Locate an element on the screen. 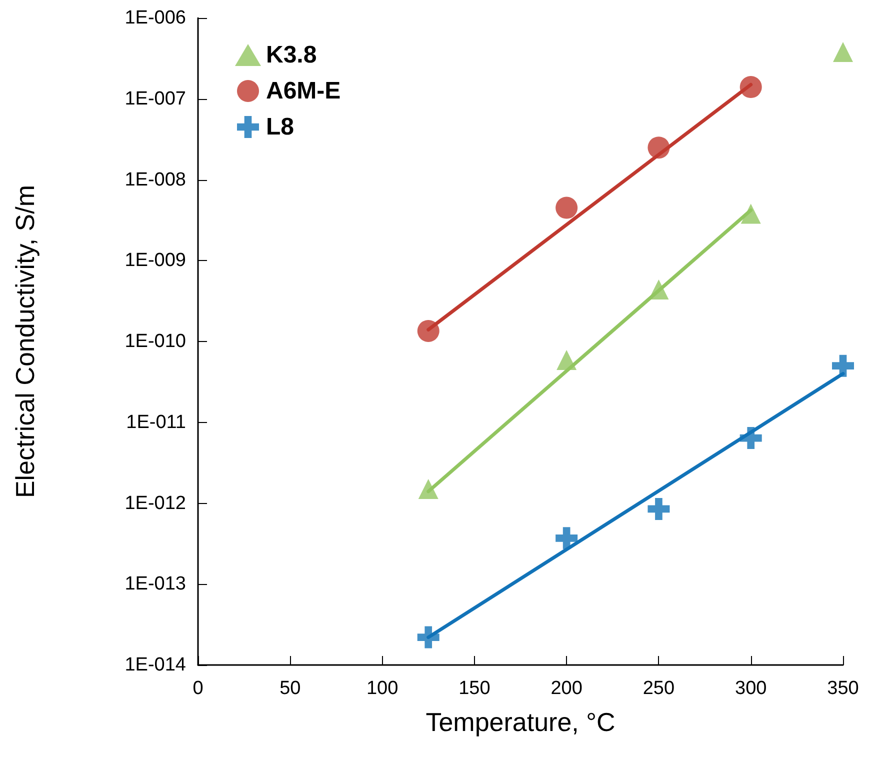  y-tick-label: 1E-006 is located at coordinates (155, 18).